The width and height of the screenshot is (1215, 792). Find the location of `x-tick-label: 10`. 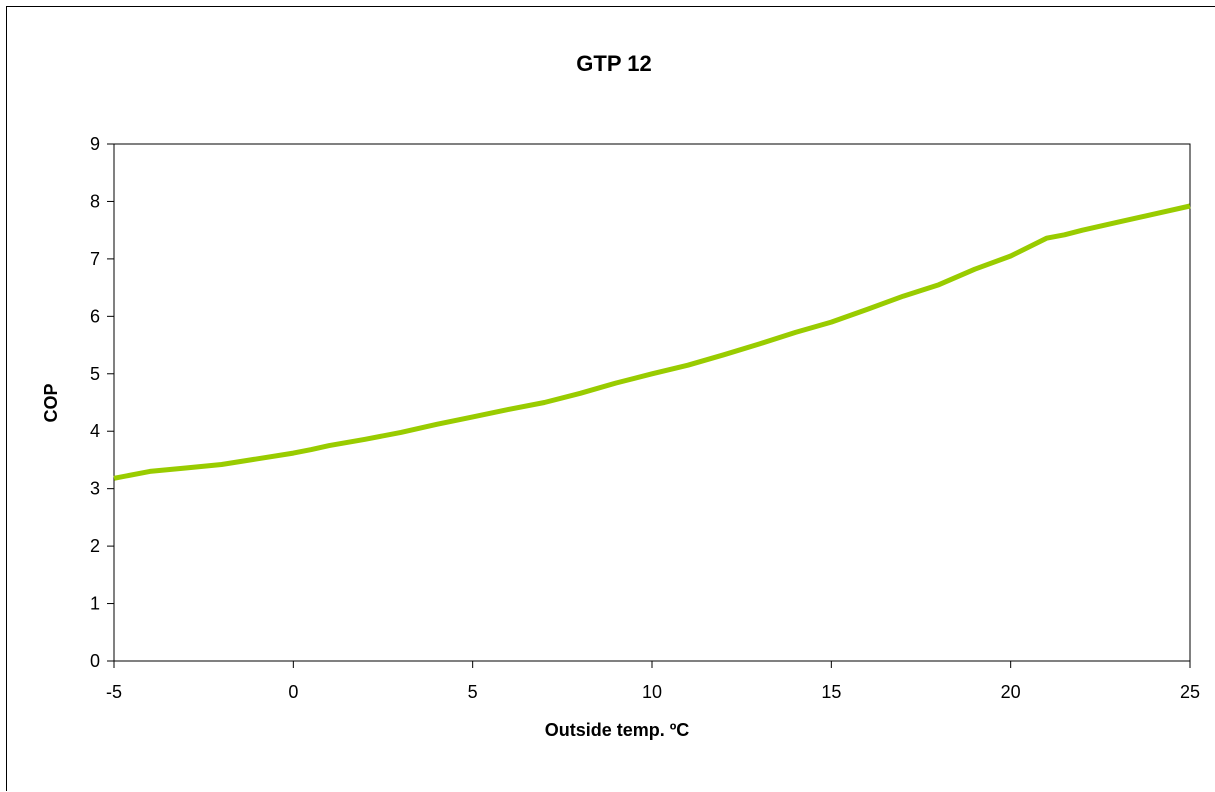

x-tick-label: 10 is located at coordinates (652, 692).